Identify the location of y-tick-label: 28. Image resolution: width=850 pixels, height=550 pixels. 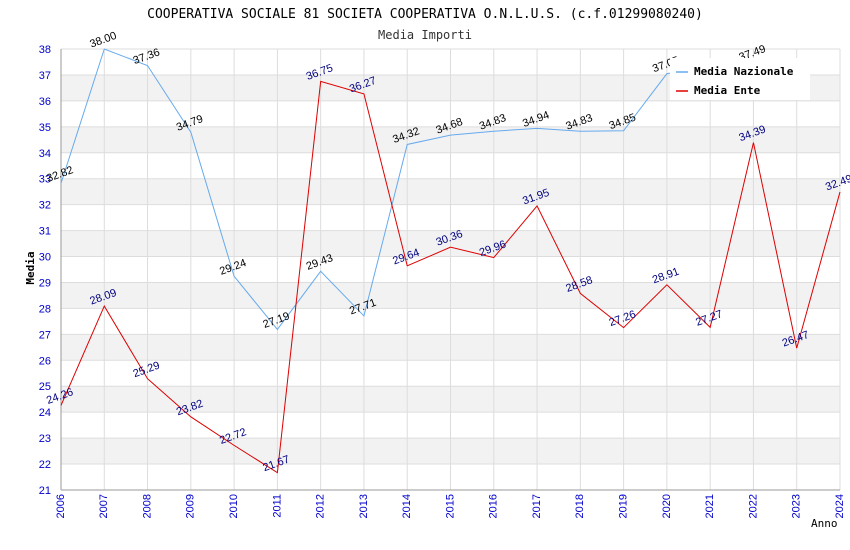
(45, 309).